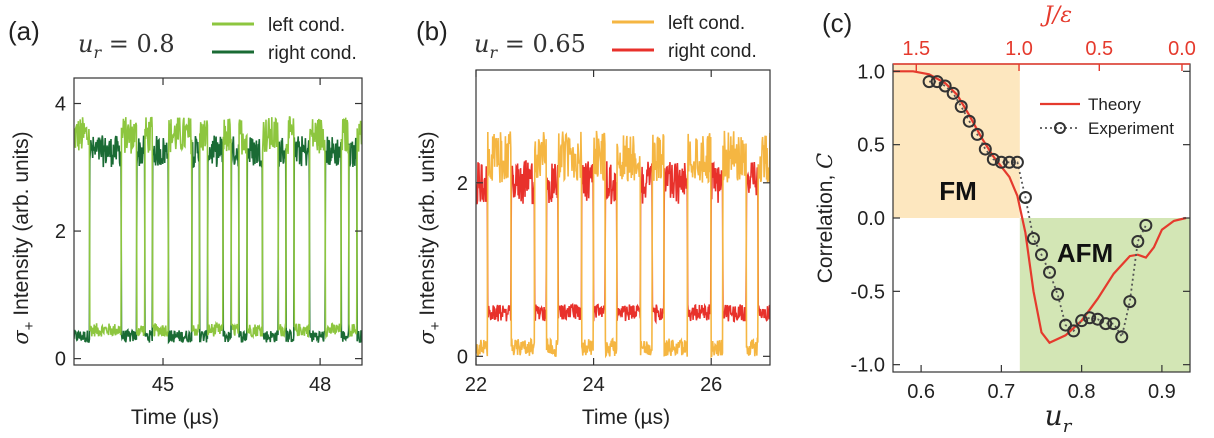 Image resolution: width=1214 pixels, height=438 pixels. What do you see at coordinates (432, 31) in the screenshot?
I see `panel-label-b: (b)` at bounding box center [432, 31].